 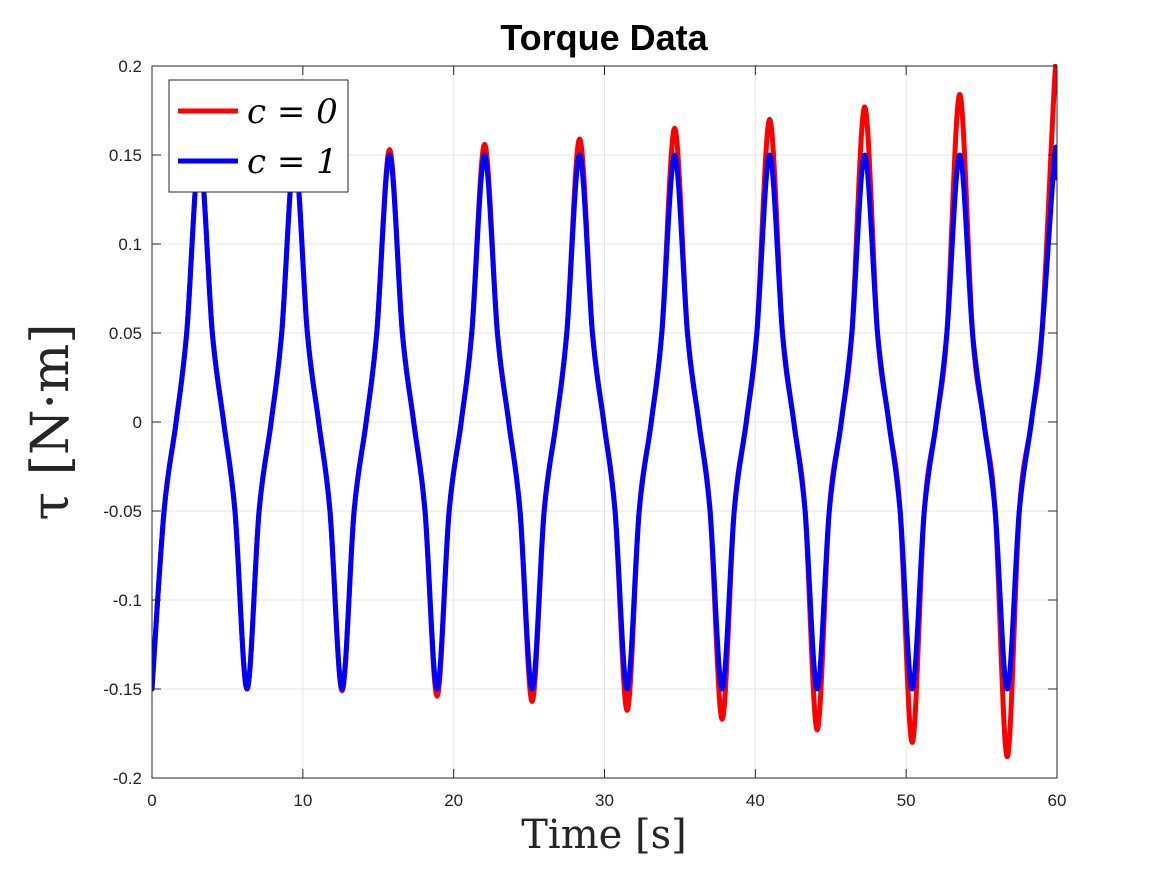 What do you see at coordinates (130, 244) in the screenshot?
I see `y-tick-label: 0.1` at bounding box center [130, 244].